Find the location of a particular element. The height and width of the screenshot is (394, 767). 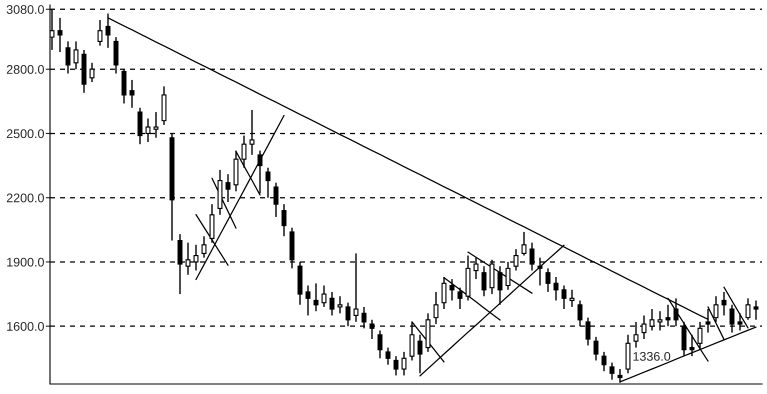

y-tick-label: 3080.0 is located at coordinates (25, 9).